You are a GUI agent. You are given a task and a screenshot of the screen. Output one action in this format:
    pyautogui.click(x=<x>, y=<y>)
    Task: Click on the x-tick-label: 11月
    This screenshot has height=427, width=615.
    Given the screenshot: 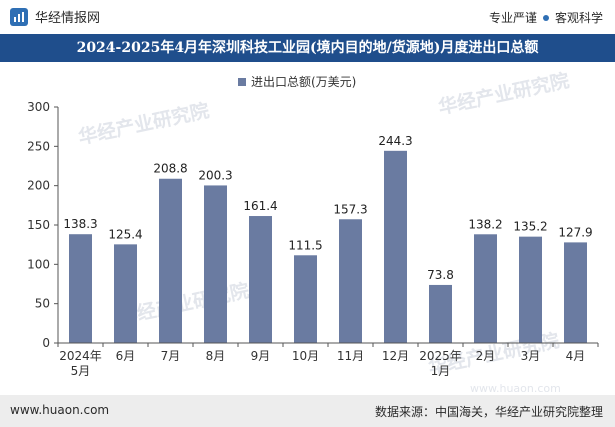 What is the action you would take?
    pyautogui.click(x=350, y=356)
    